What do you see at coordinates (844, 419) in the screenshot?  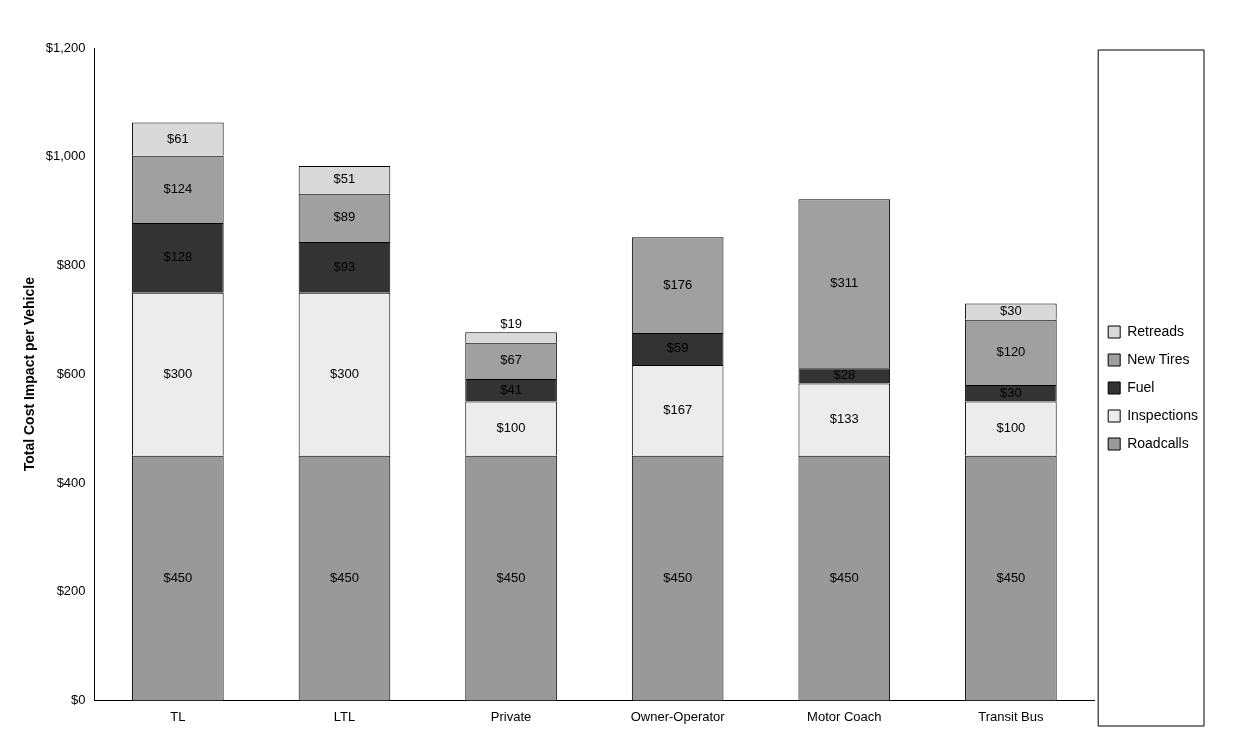 I see `data-label: $133` at bounding box center [844, 419].